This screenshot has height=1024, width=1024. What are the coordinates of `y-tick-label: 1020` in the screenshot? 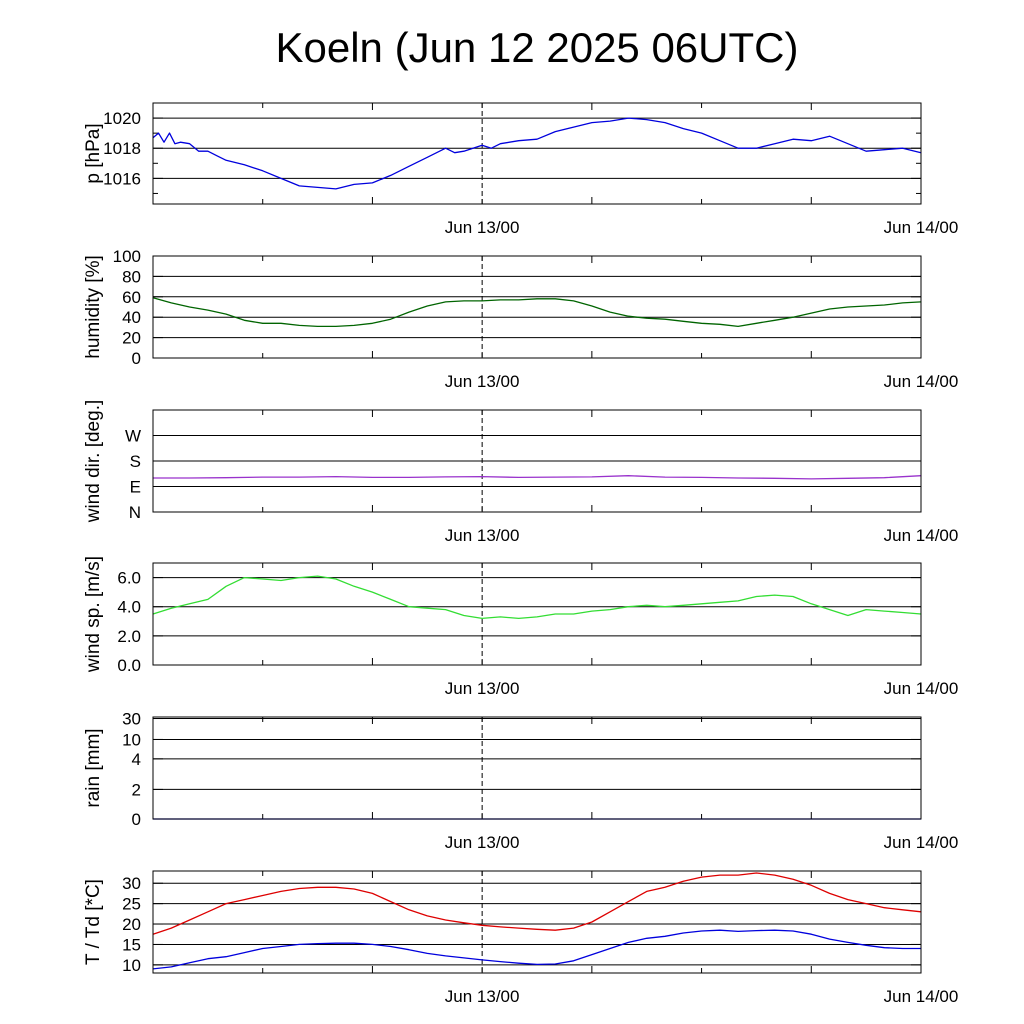 It's located at (122, 118).